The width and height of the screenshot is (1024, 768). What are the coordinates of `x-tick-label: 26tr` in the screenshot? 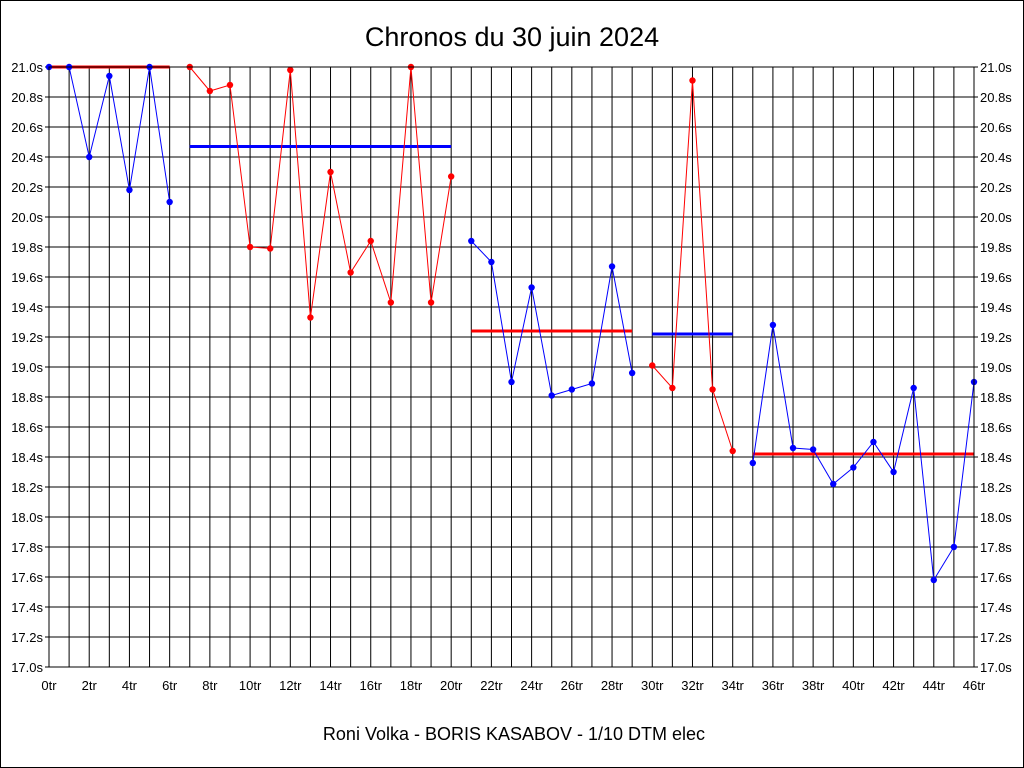 It's located at (572, 685).